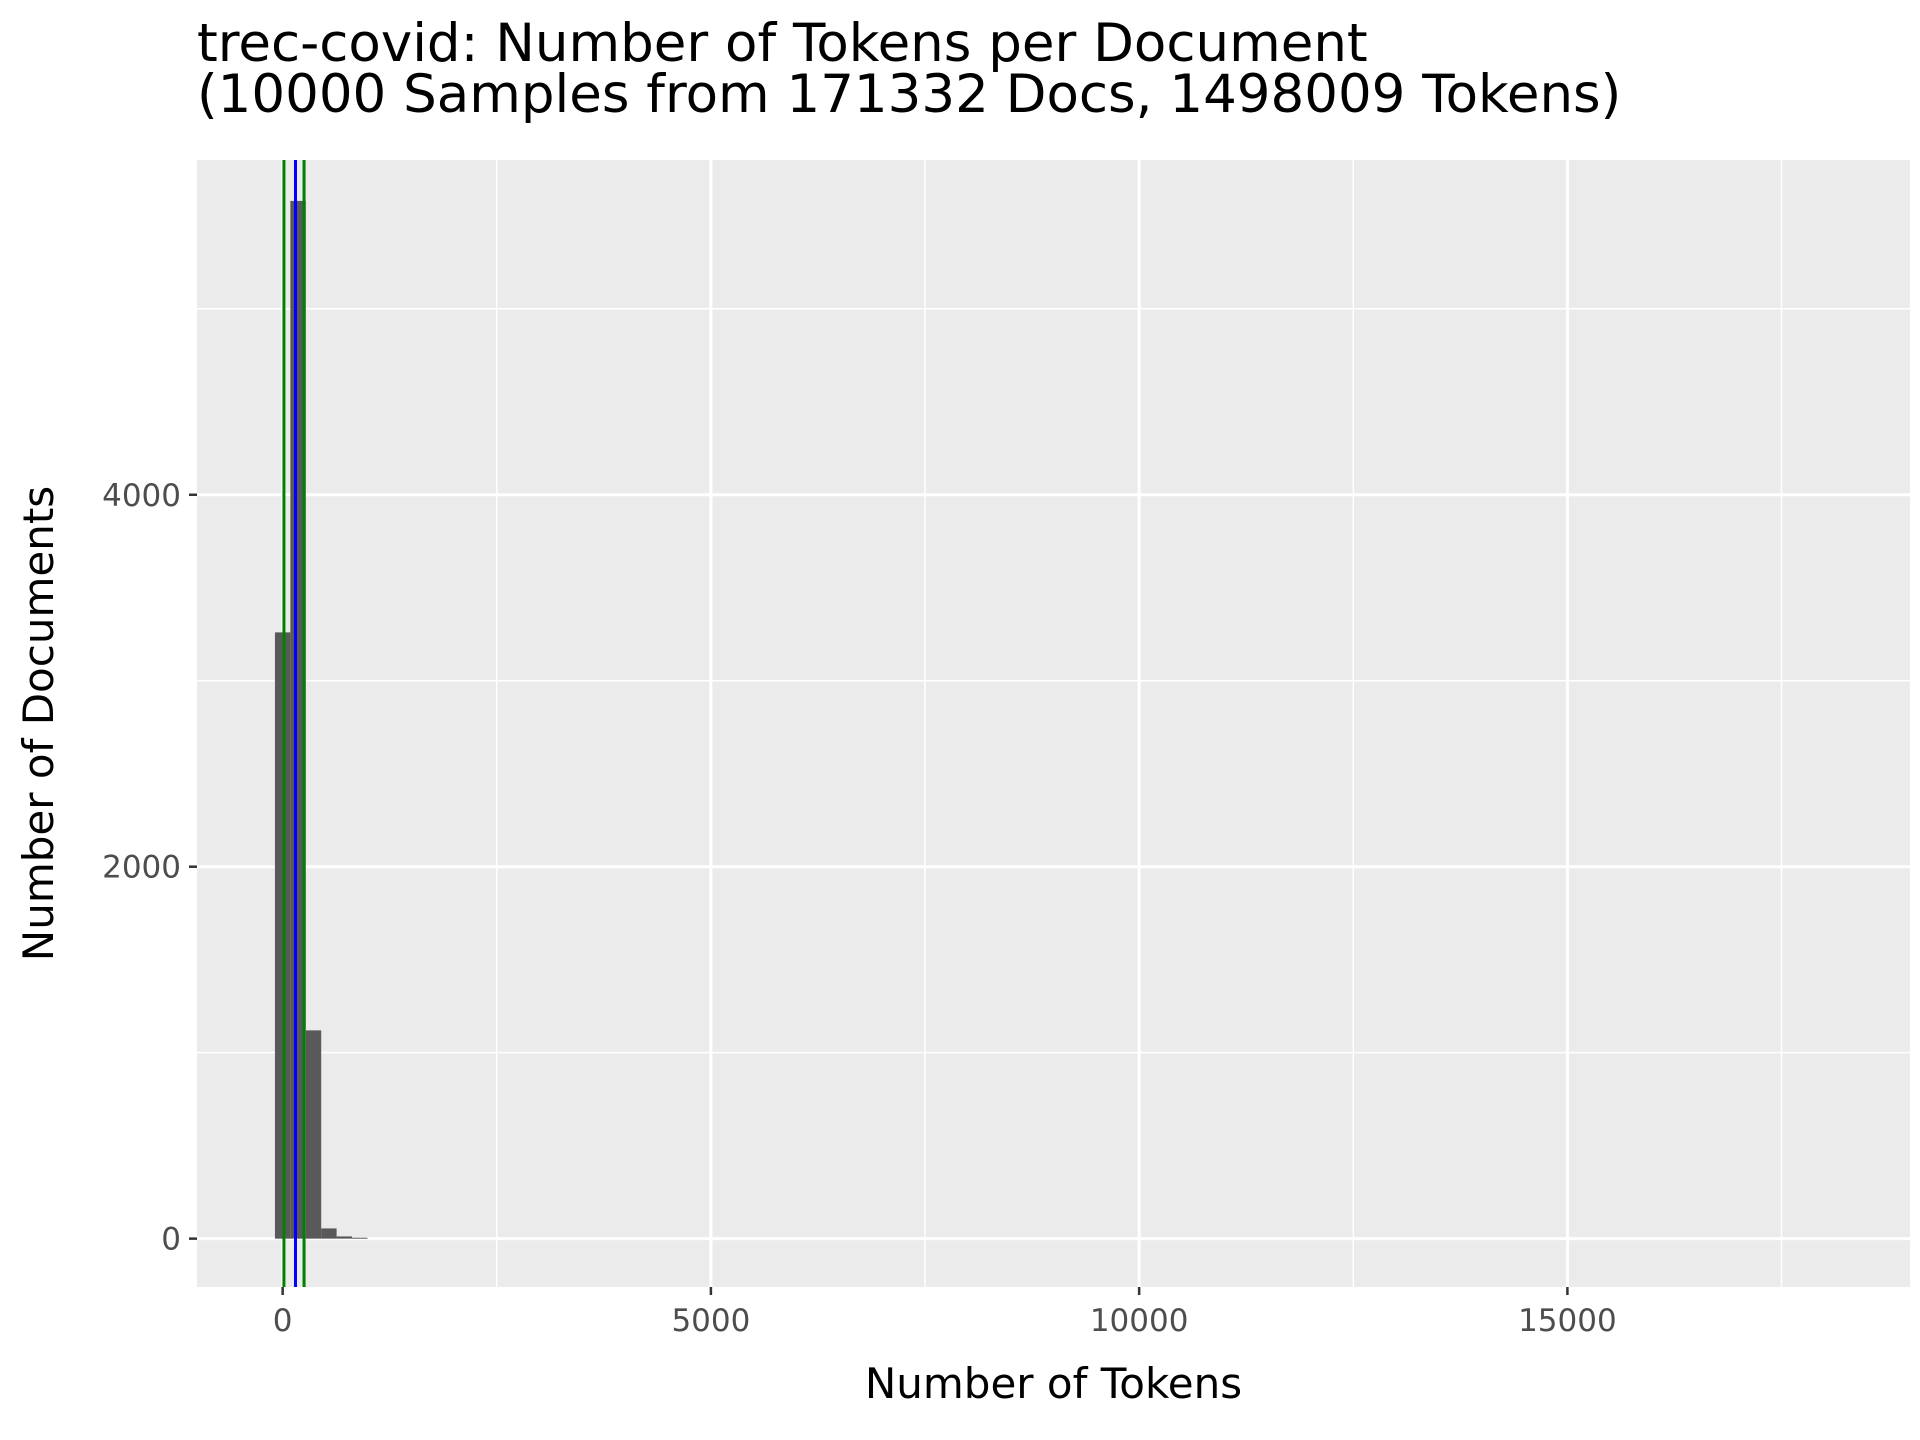 The height and width of the screenshot is (1440, 1920). Describe the element at coordinates (283, 1321) in the screenshot. I see `x-tick-label: 0` at that location.